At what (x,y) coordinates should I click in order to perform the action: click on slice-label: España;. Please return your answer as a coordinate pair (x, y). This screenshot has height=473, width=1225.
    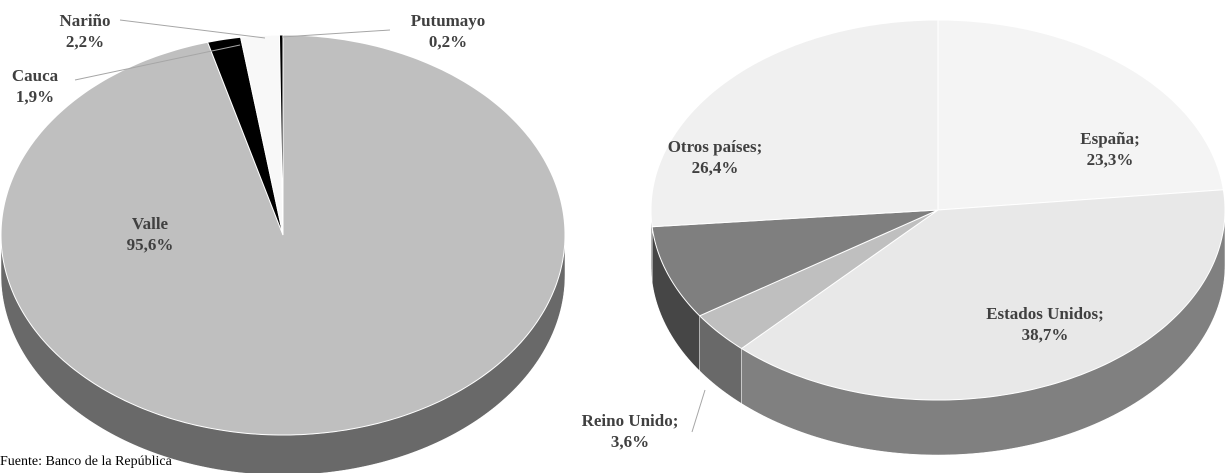
    Looking at the image, I should click on (1110, 138).